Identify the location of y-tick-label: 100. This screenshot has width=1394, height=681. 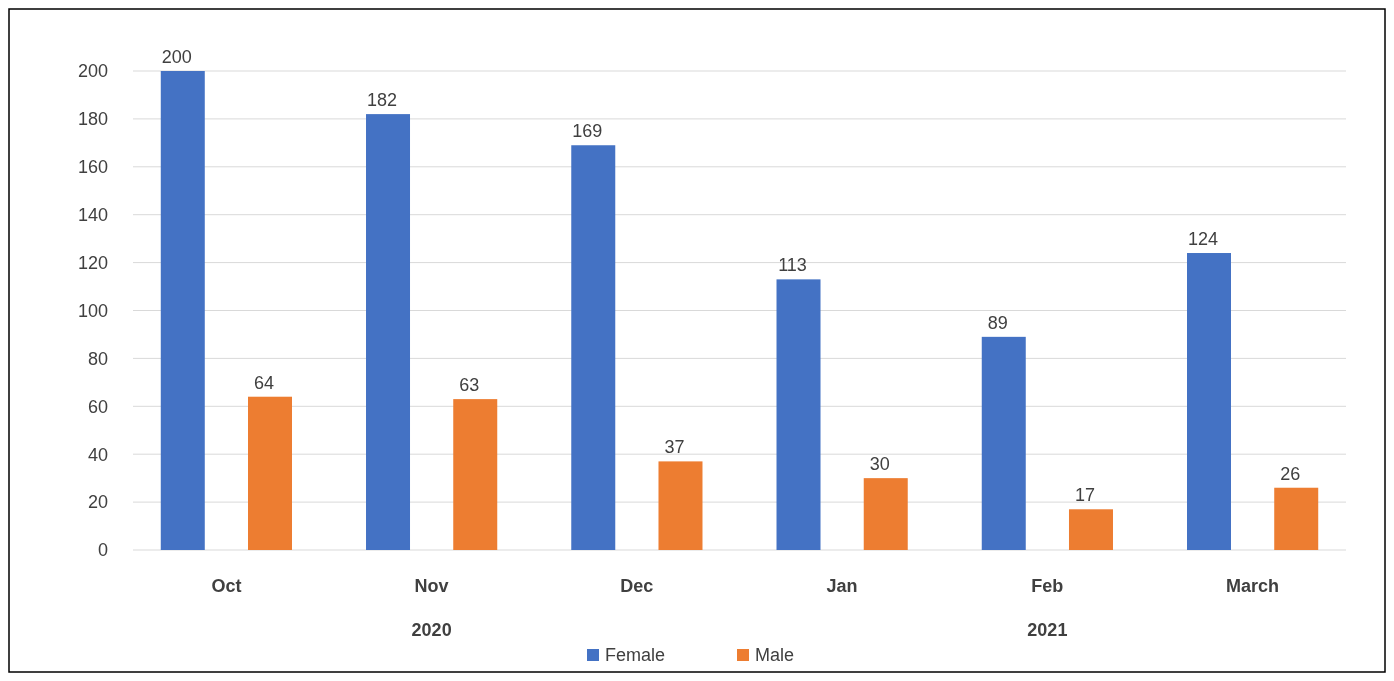
(92, 310).